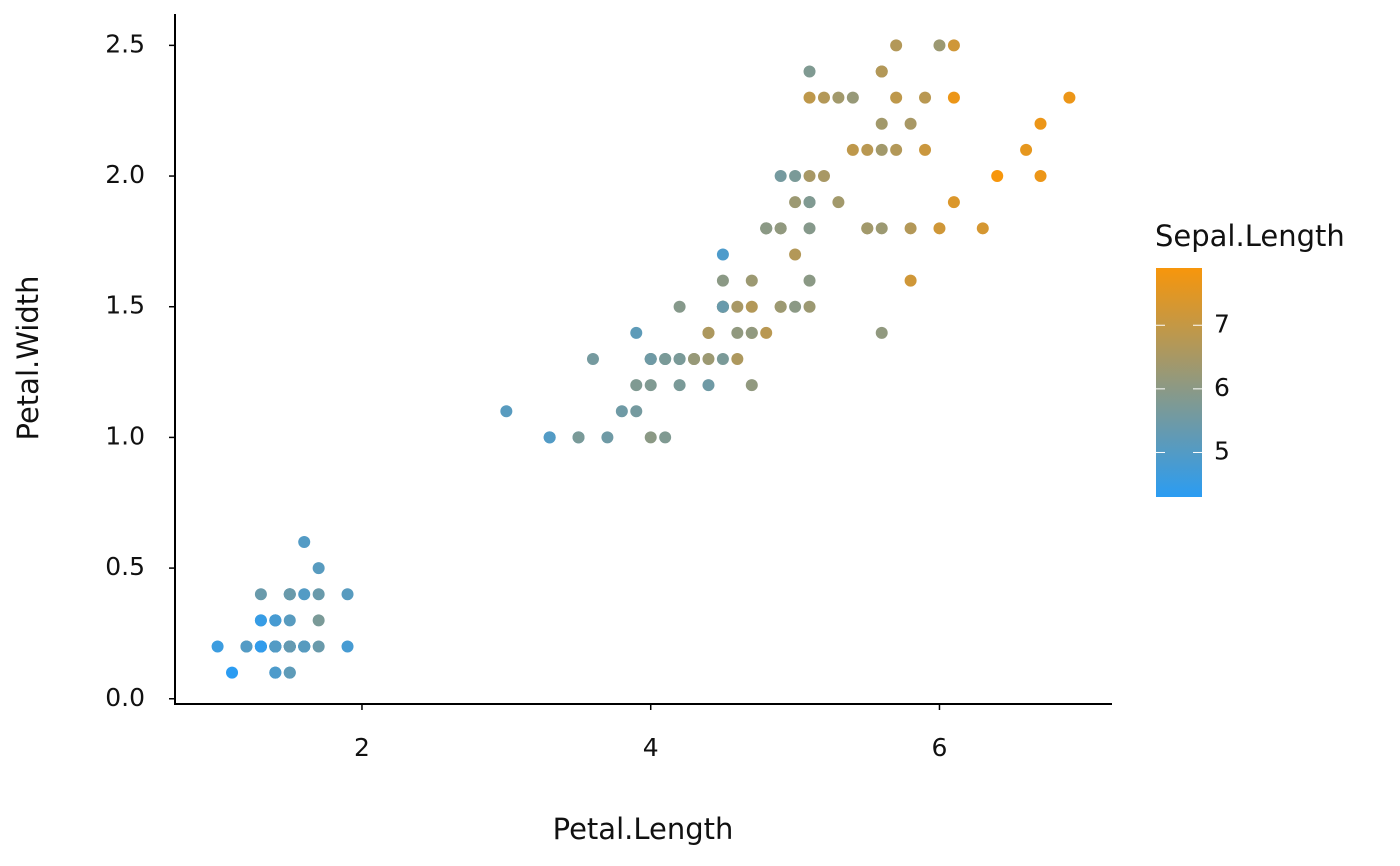 Image resolution: width=1400 pixels, height=866 pixels. I want to click on colorbar-tick-label: 5, so click(1222, 450).